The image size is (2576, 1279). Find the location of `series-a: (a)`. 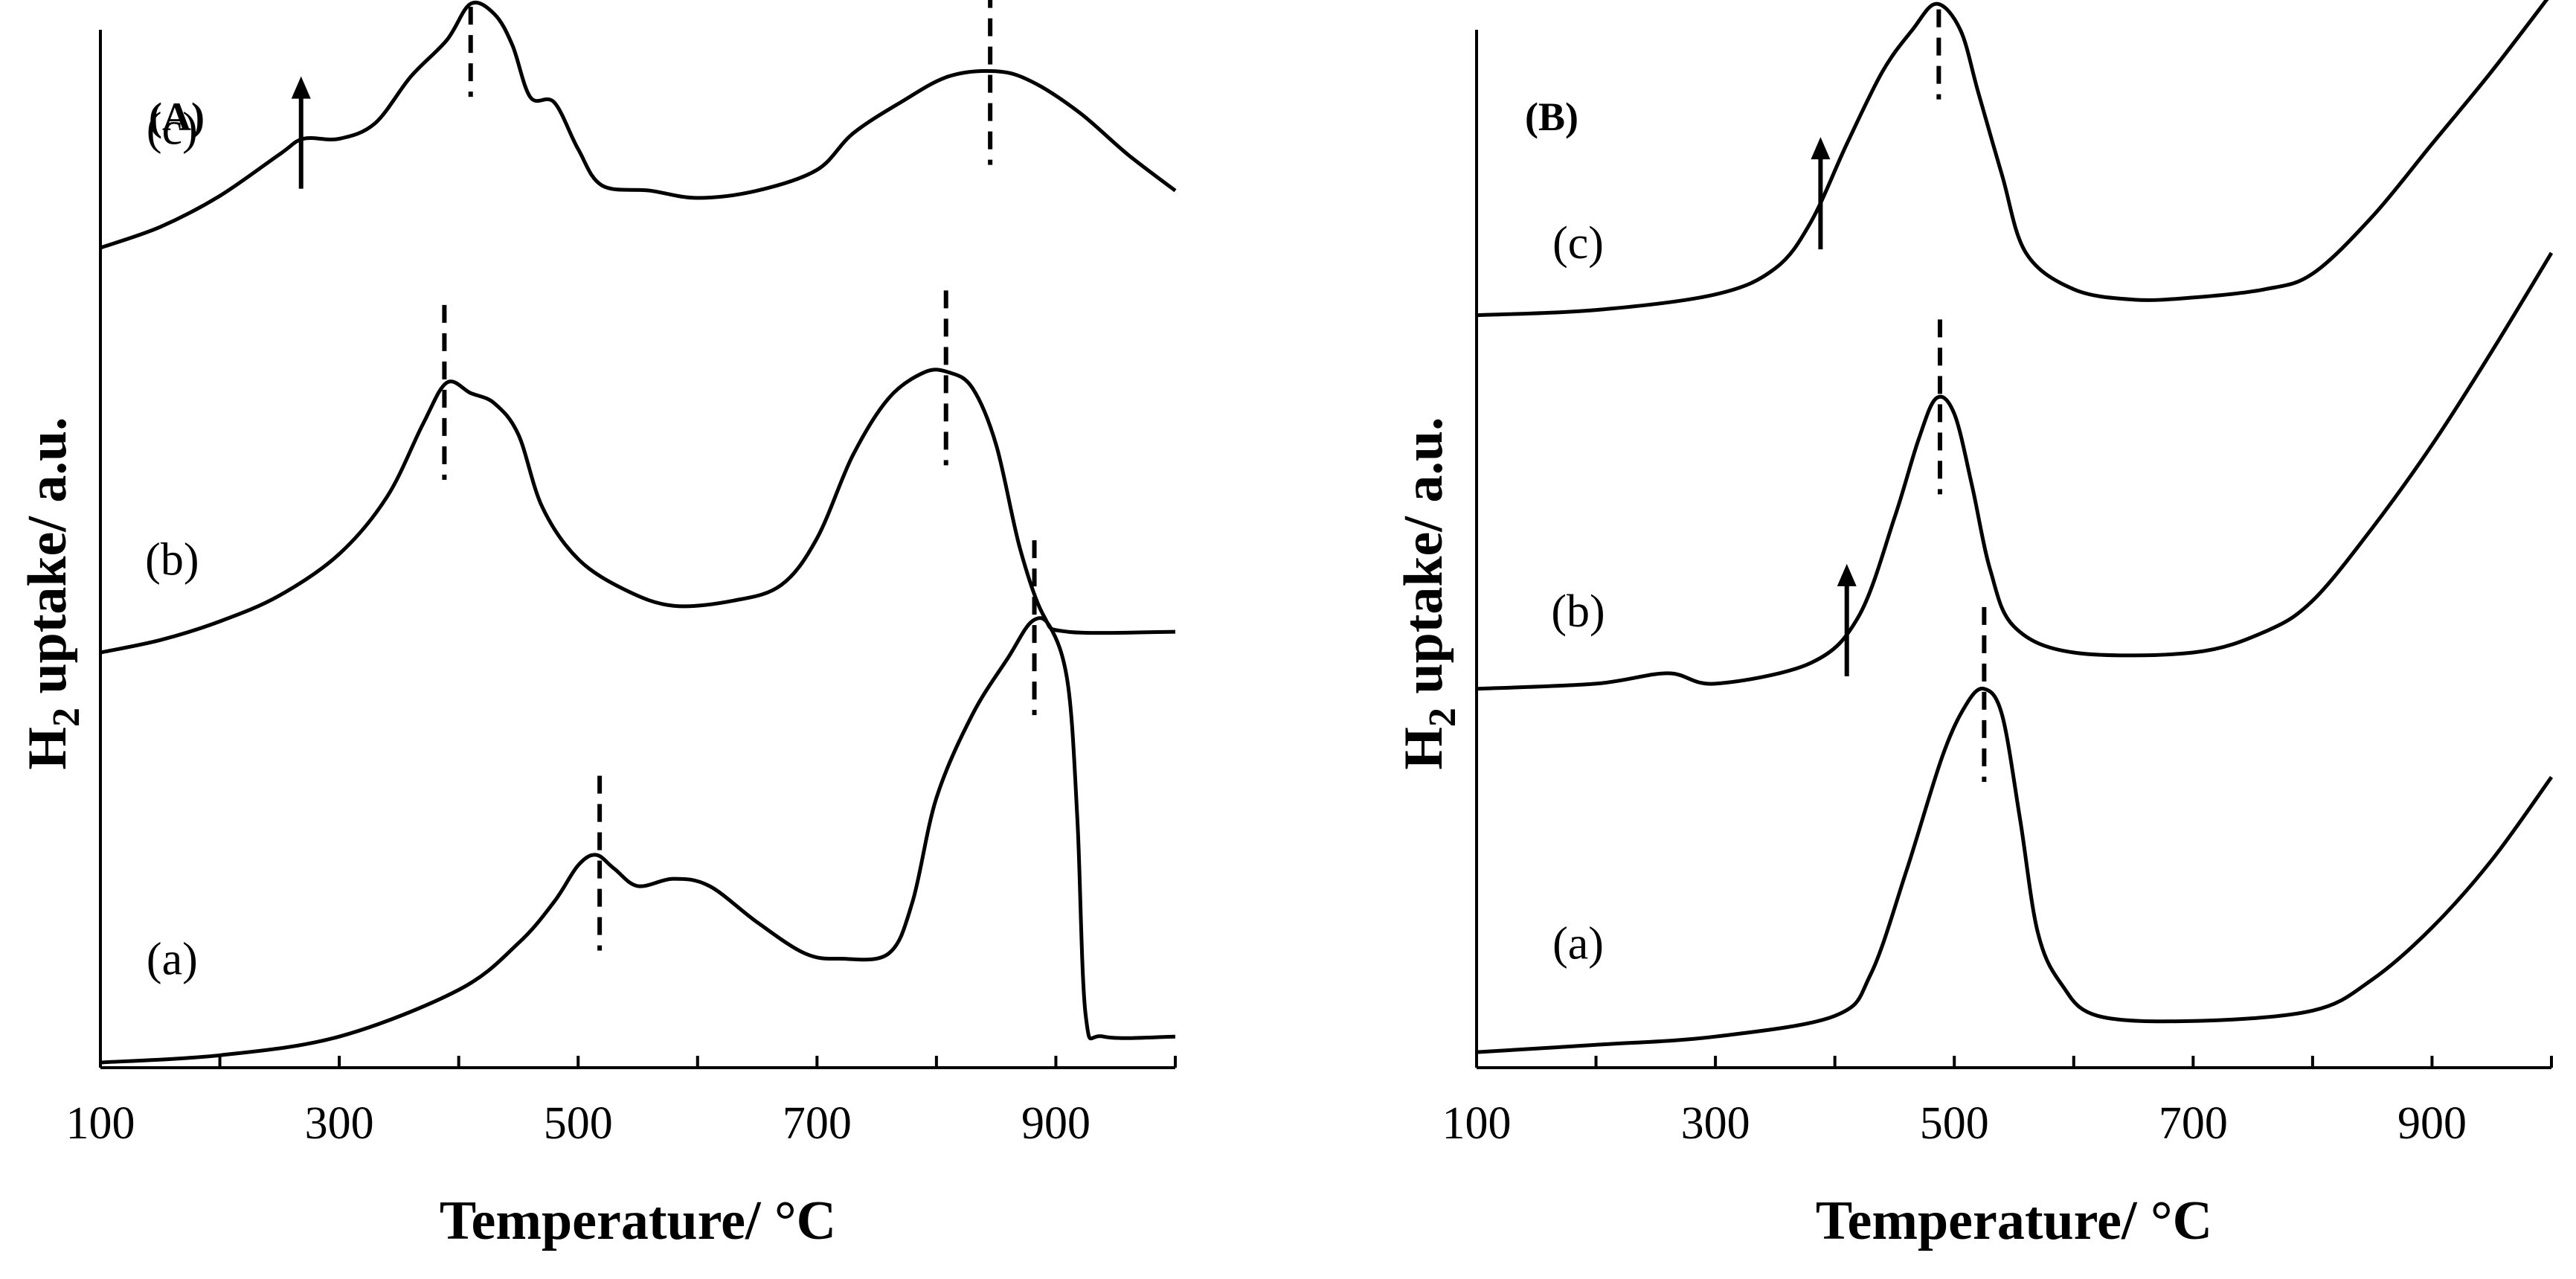

series-a: (a) is located at coordinates (2015, 830).